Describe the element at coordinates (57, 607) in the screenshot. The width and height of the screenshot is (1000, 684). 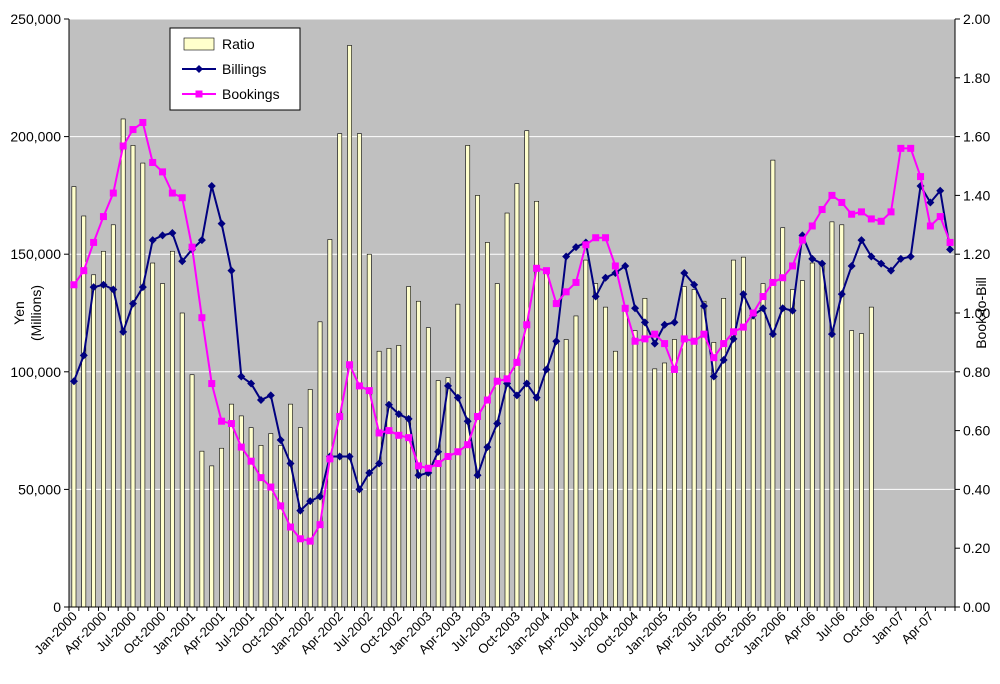
I see `y-tick-label: 0` at that location.